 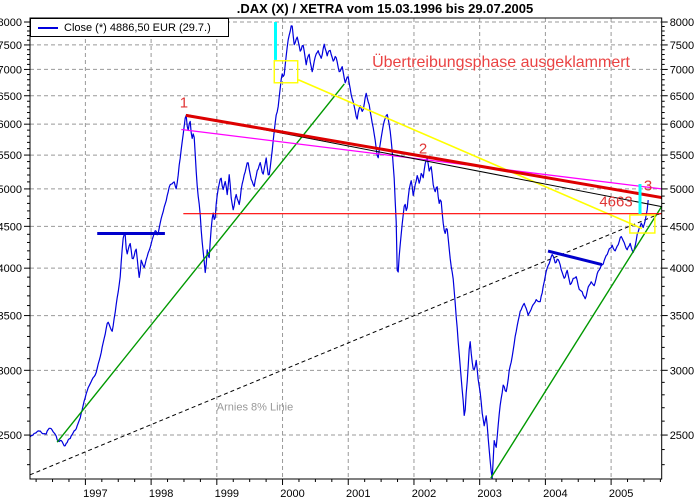 I want to click on y-axis-label-left: 4000, so click(x=11, y=269).